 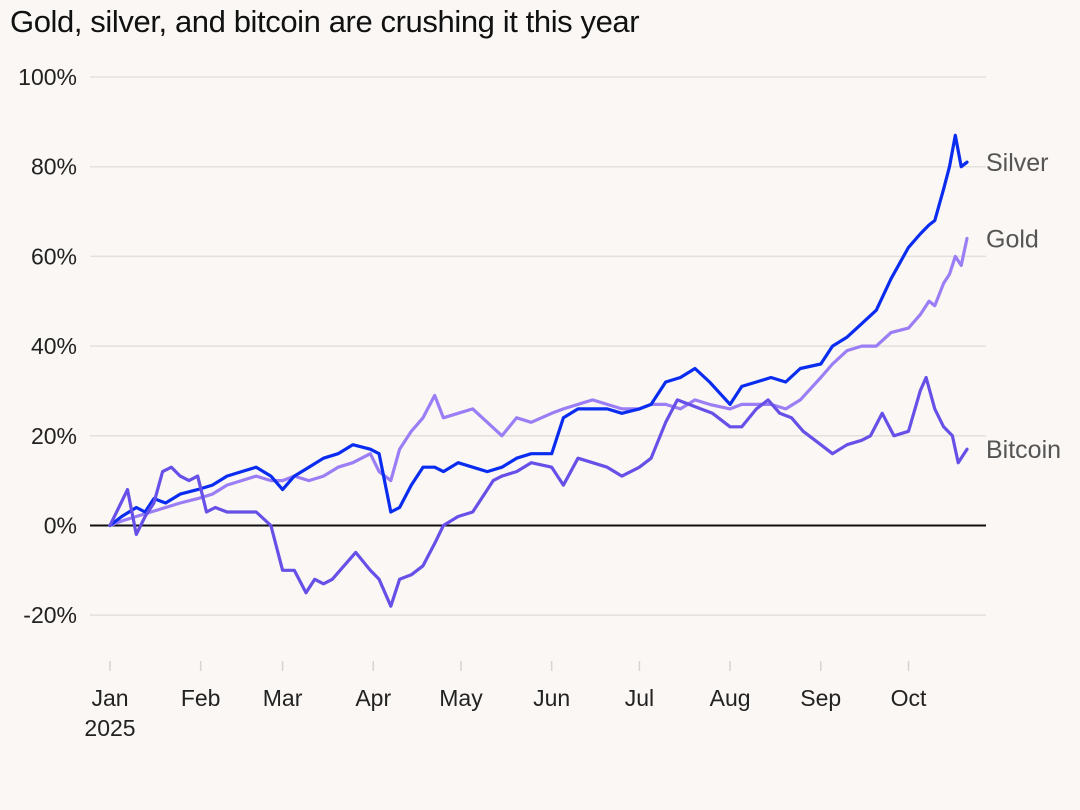 I want to click on series-labels: Silver Gold Bitcoin, so click(x=1023, y=306).